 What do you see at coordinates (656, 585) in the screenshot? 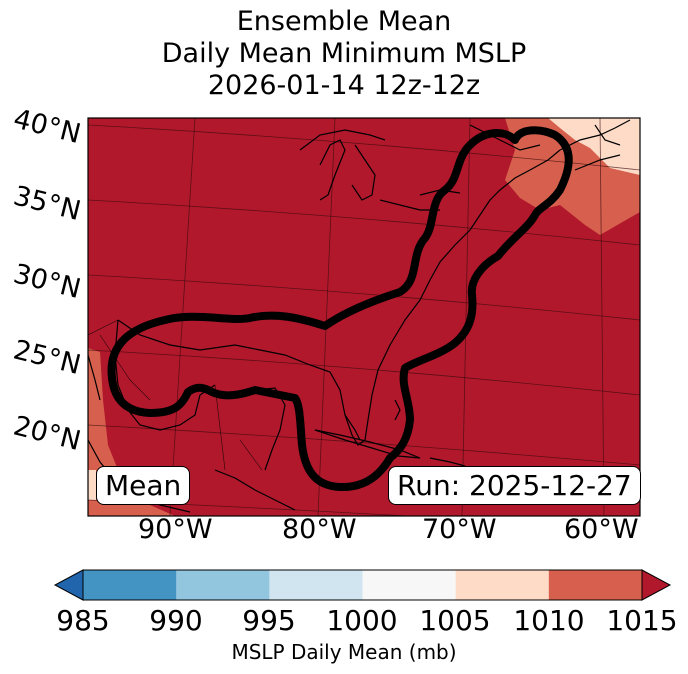
I see `colorbar-extend-high` at bounding box center [656, 585].